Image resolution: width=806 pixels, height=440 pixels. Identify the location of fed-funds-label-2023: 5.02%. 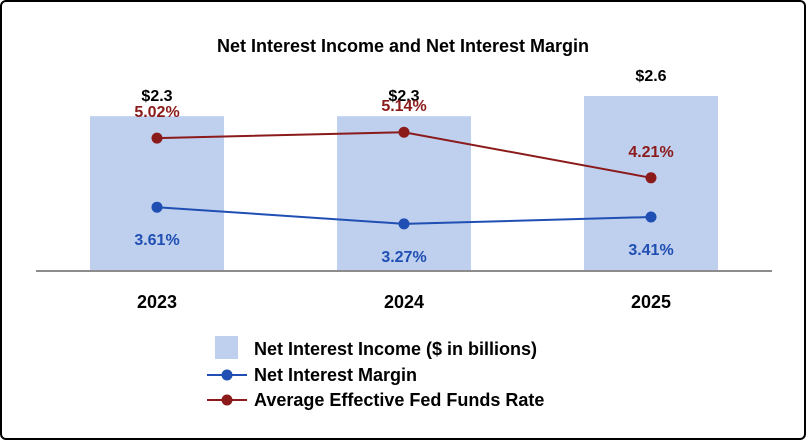
(156, 112).